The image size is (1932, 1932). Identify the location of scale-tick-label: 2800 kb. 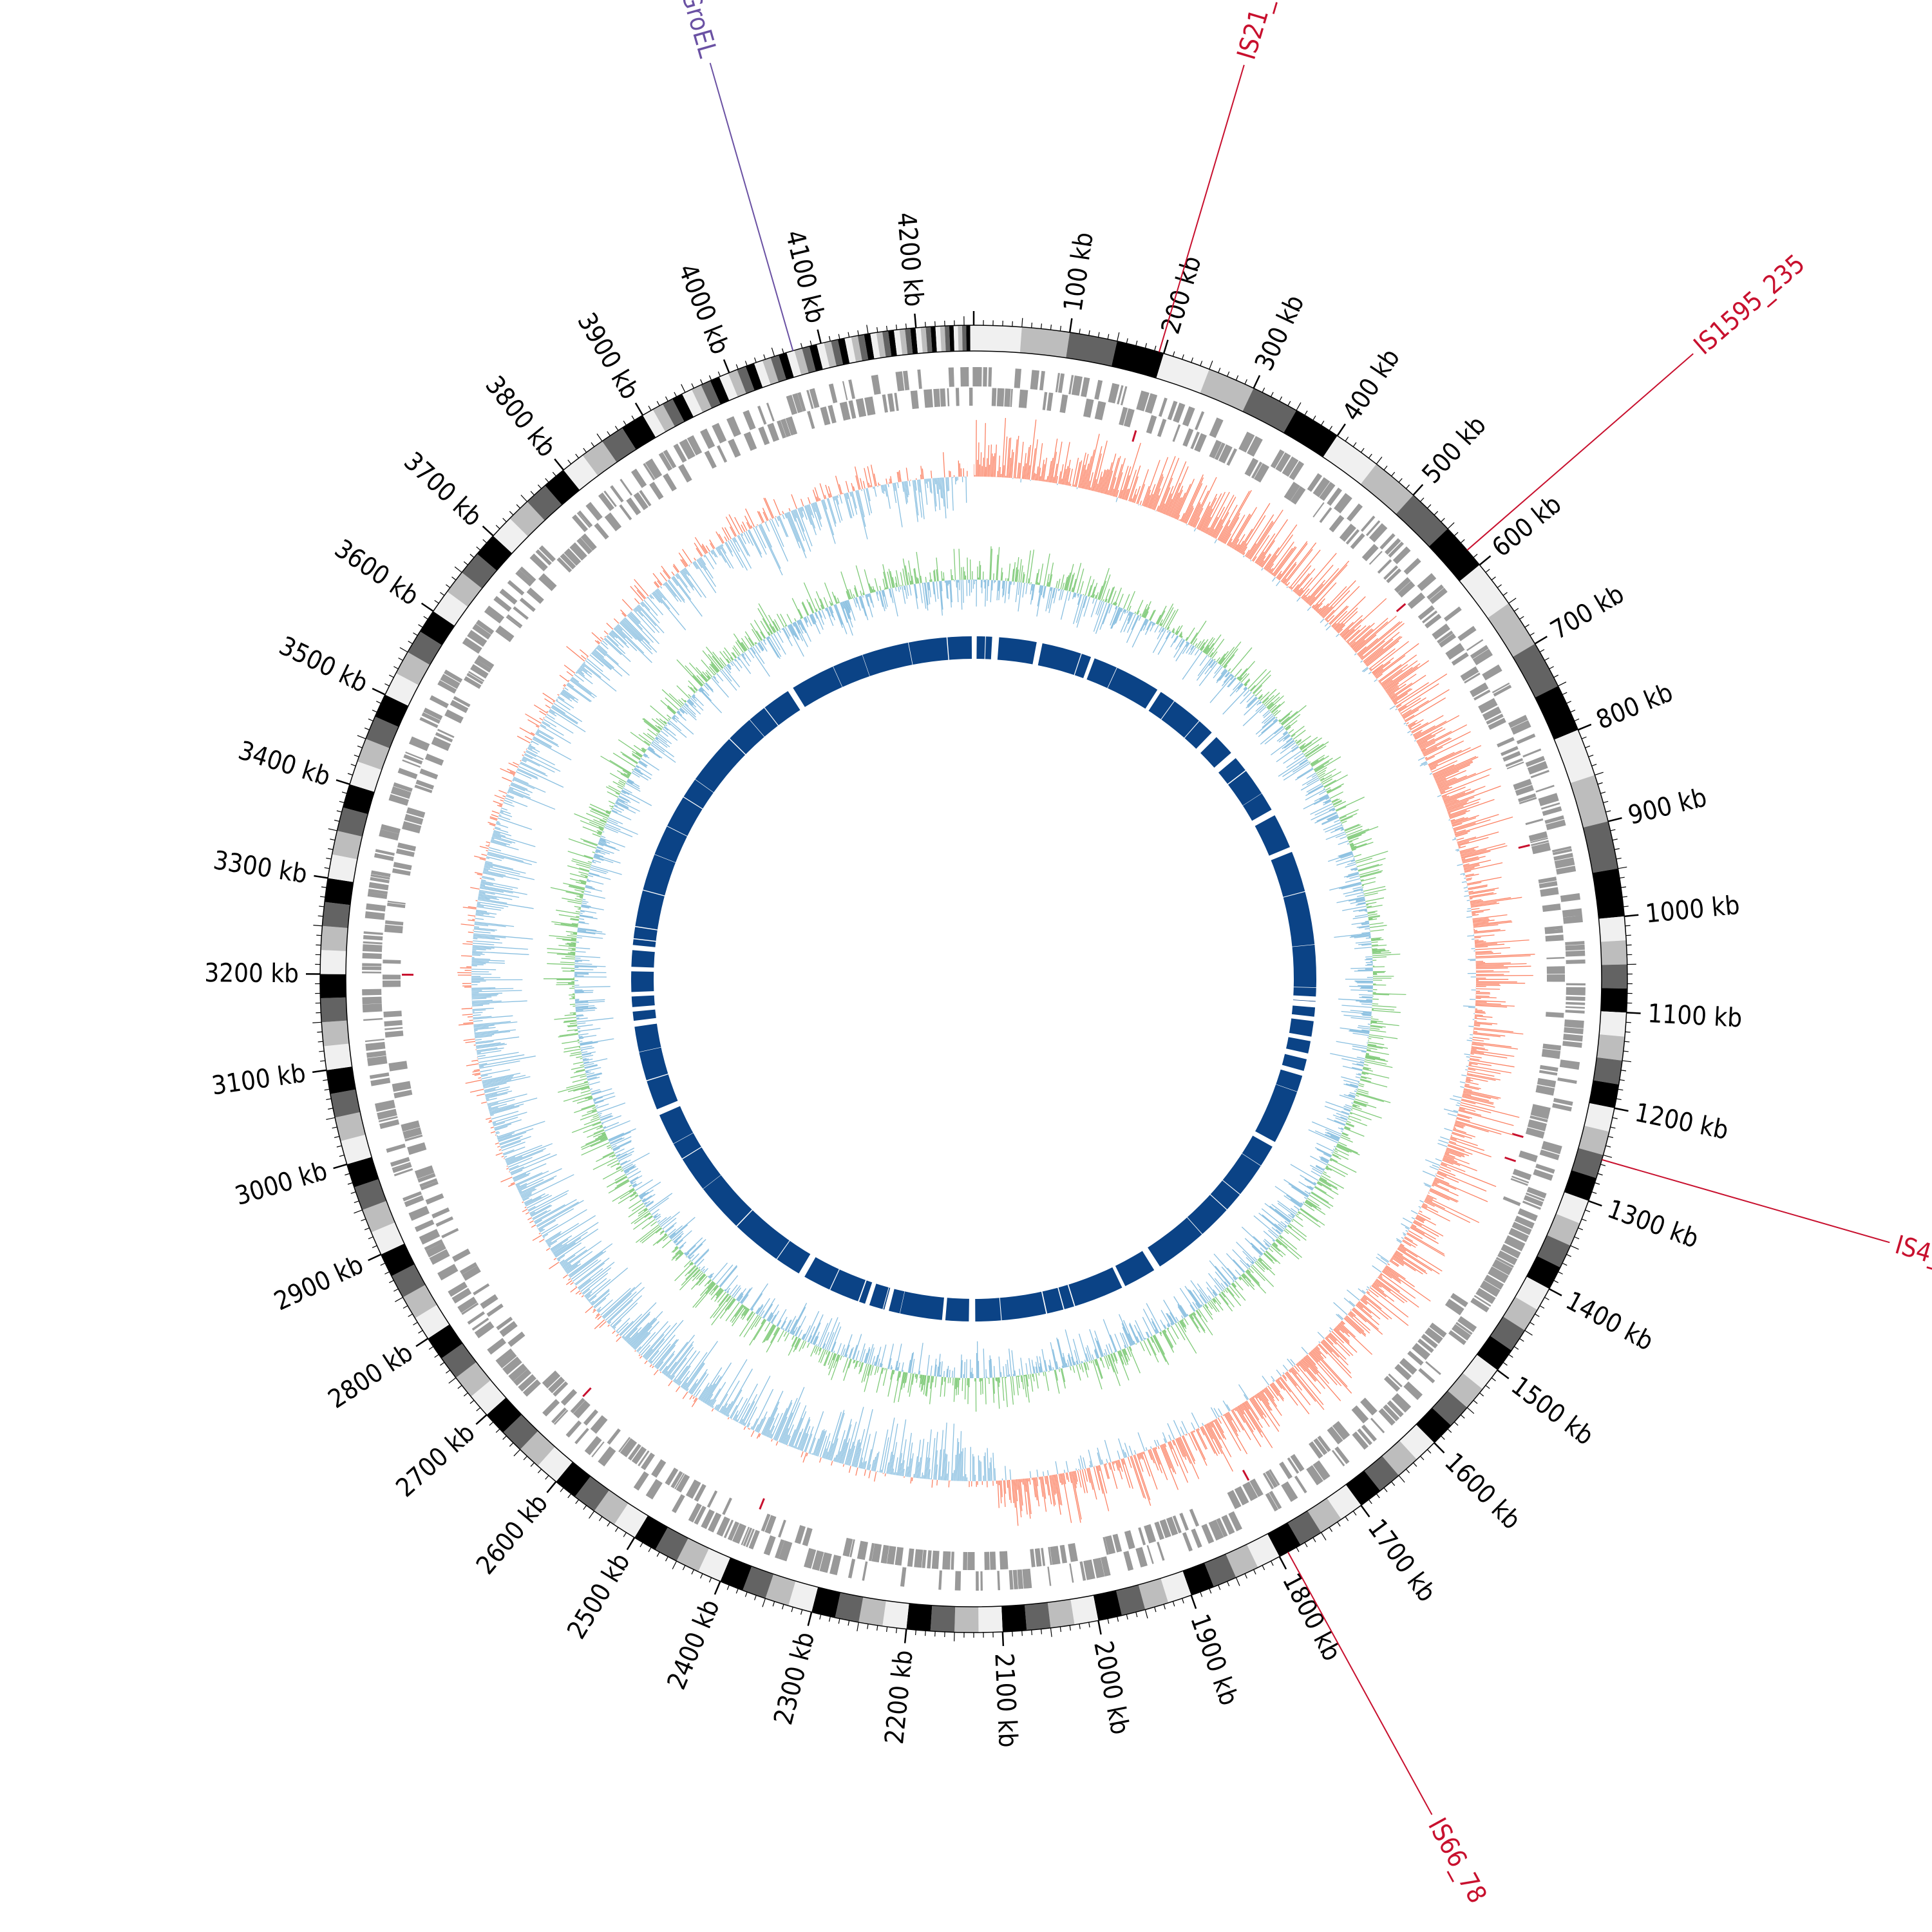
(371, 1376).